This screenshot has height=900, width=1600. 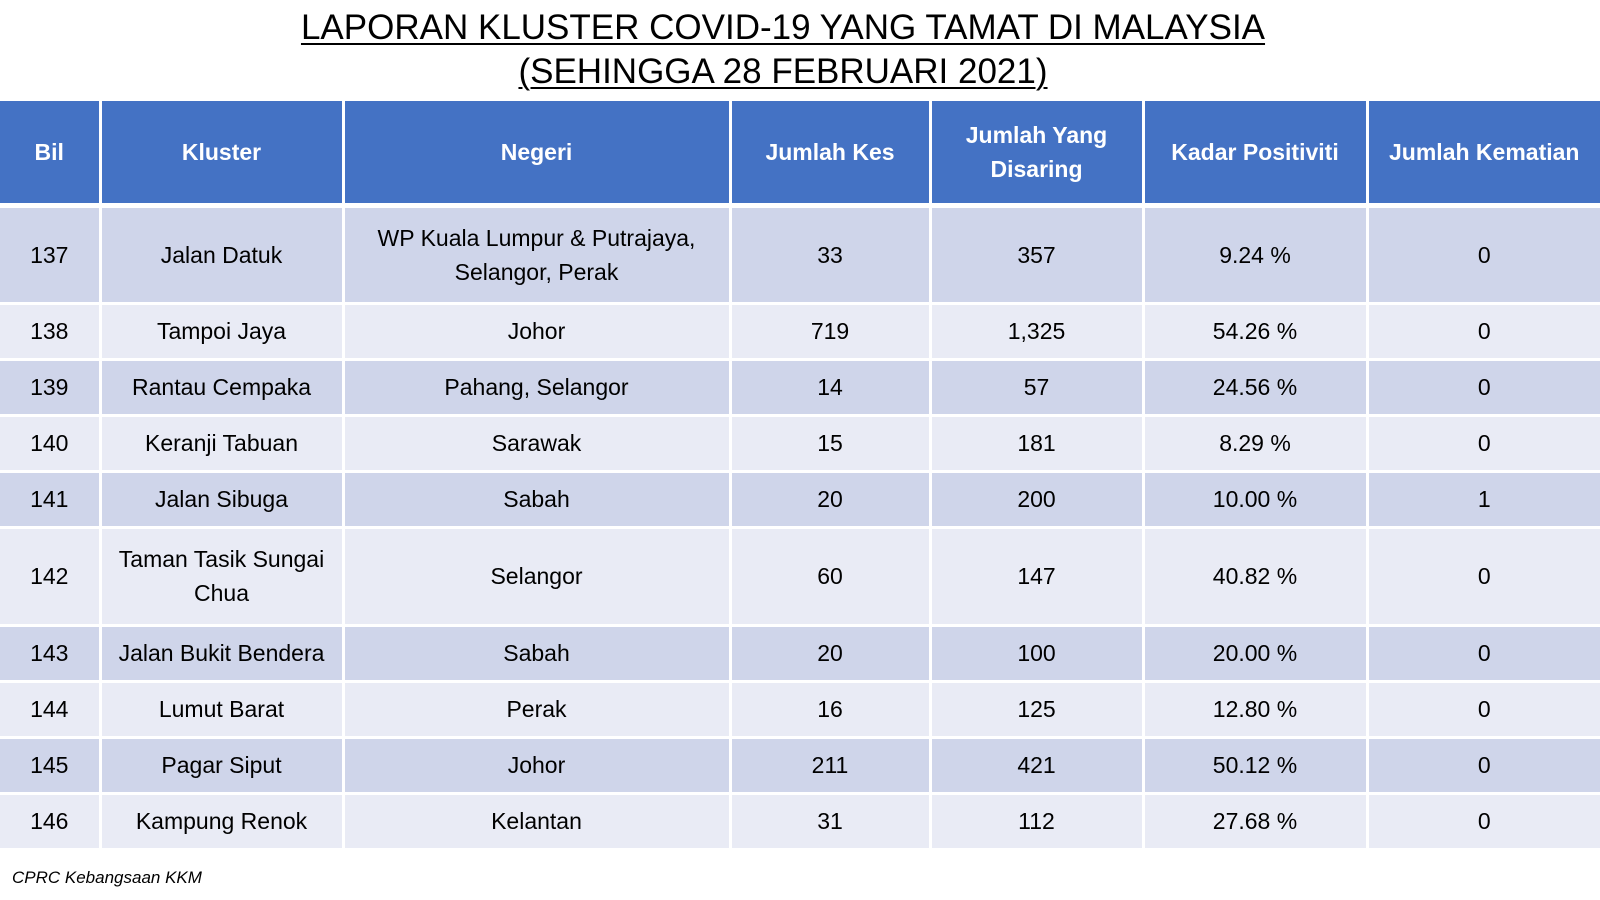 I want to click on header-negeri: Negeri, so click(x=537, y=154).